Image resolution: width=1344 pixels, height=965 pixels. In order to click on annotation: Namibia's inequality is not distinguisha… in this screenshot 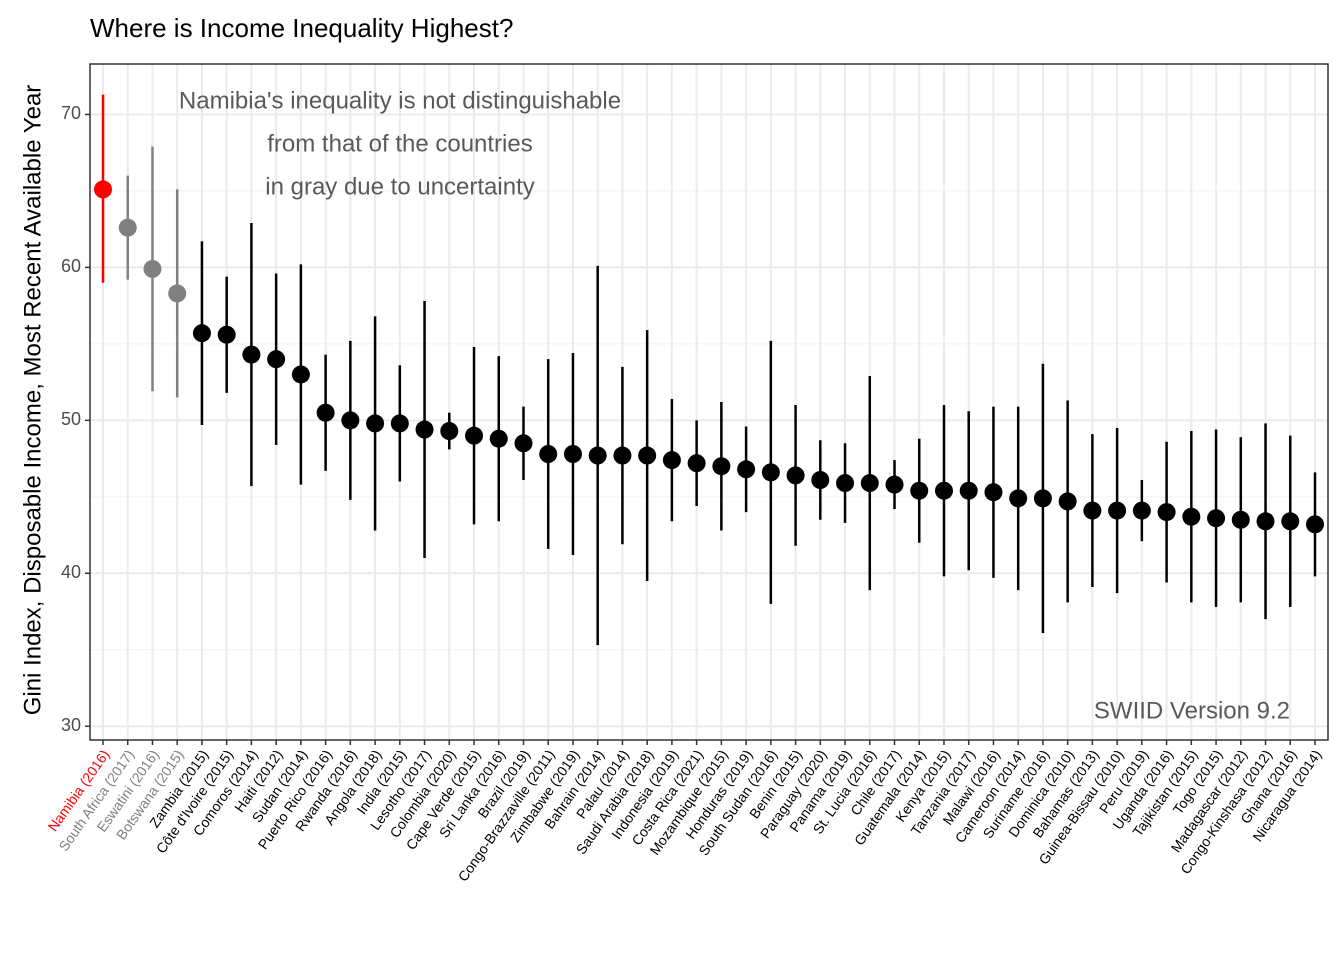, I will do `click(400, 100)`.